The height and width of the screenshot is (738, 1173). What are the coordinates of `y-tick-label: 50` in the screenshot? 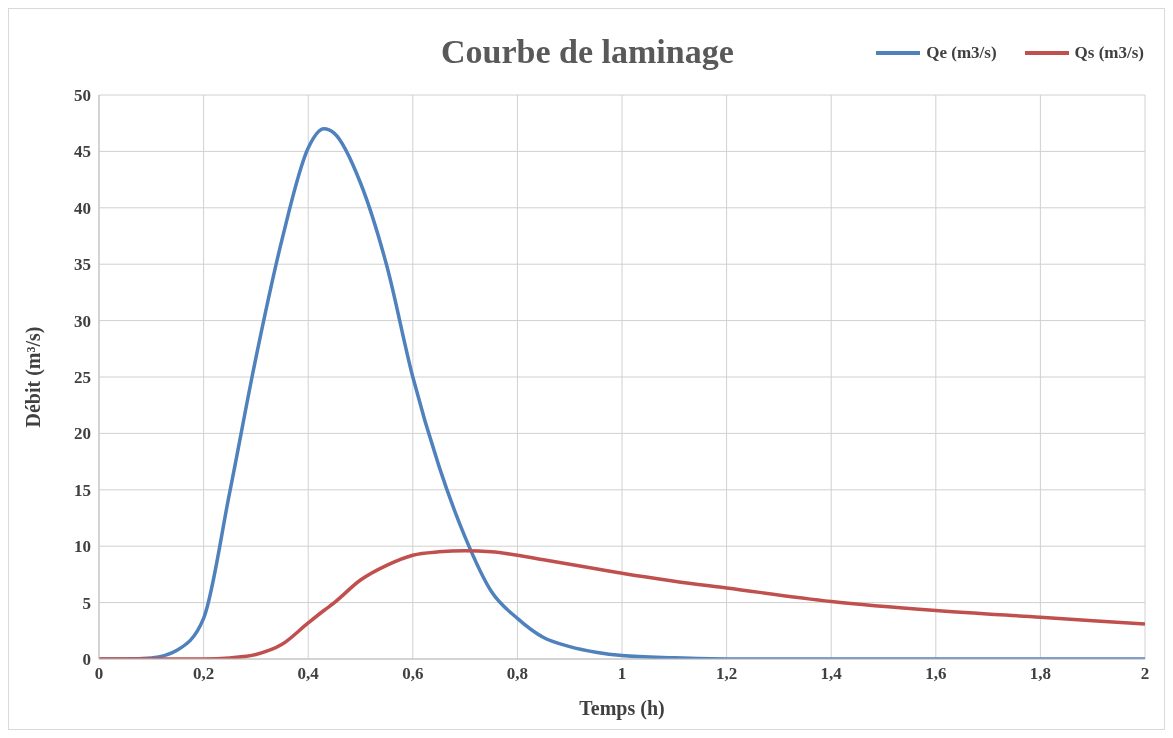 It's located at (82, 96).